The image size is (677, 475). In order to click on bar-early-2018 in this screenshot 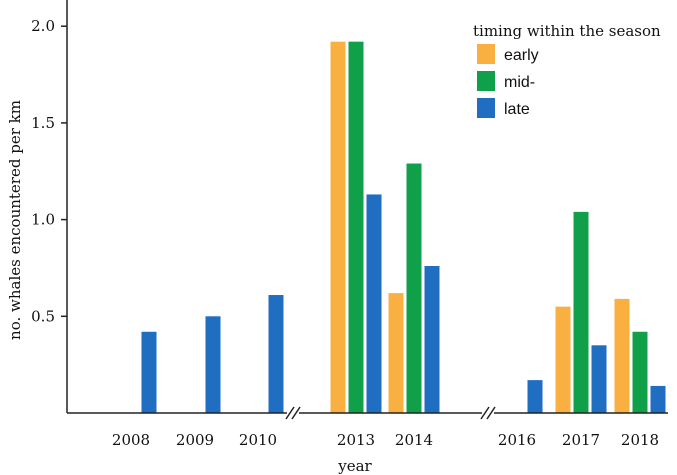, I will do `click(622, 355)`.